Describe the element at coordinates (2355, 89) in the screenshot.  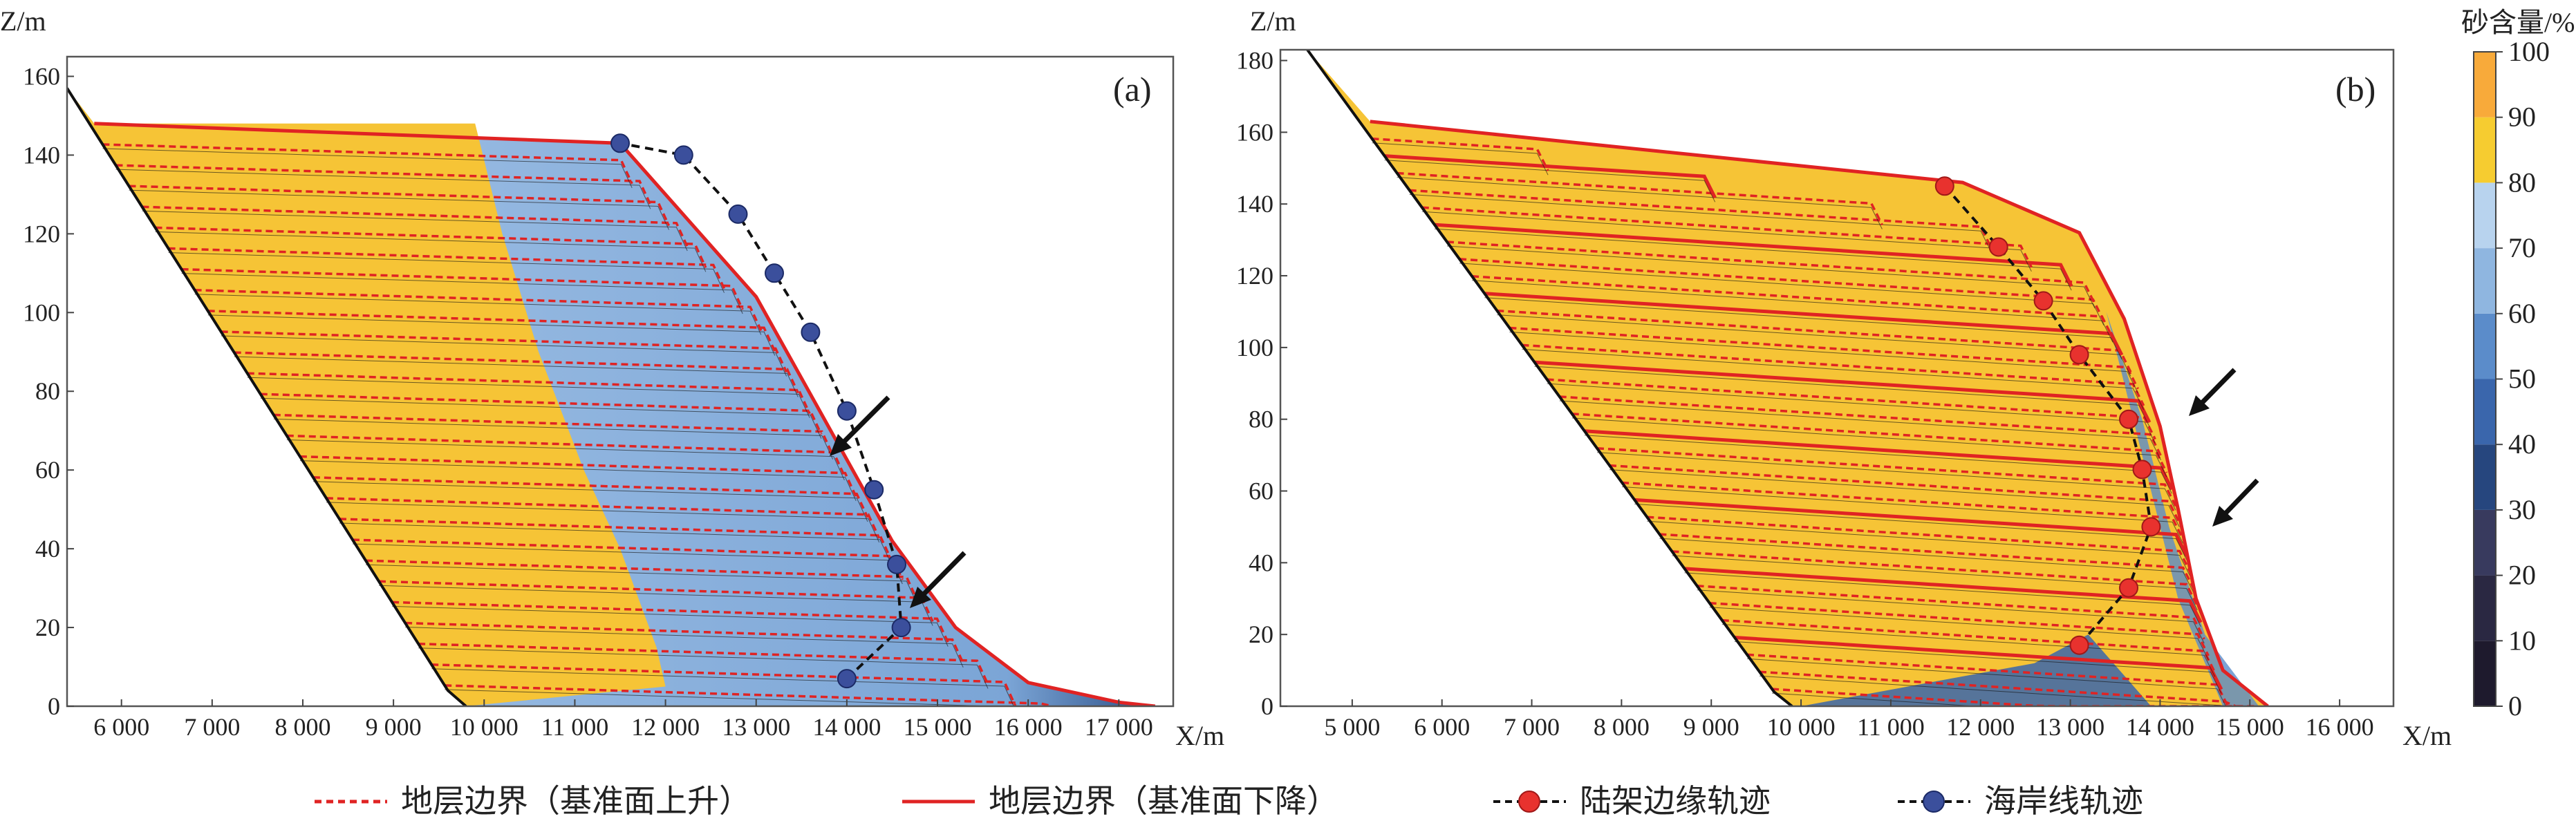
I see `panel-b-label: (b)` at that location.